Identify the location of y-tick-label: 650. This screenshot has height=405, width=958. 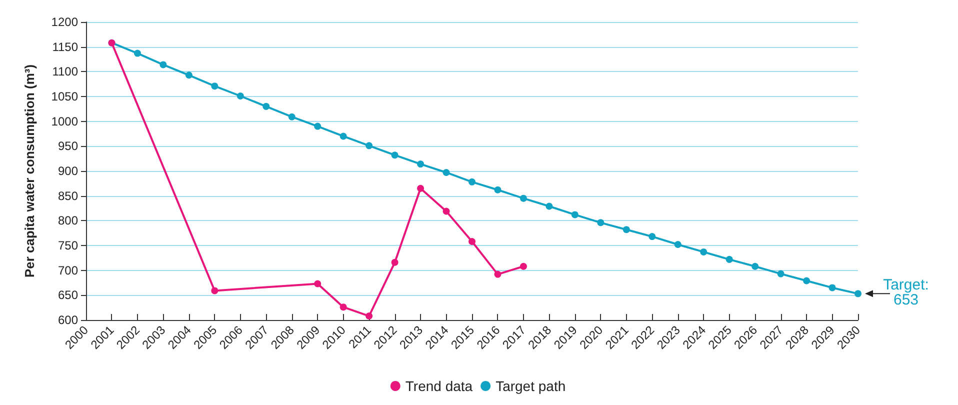
(68, 295).